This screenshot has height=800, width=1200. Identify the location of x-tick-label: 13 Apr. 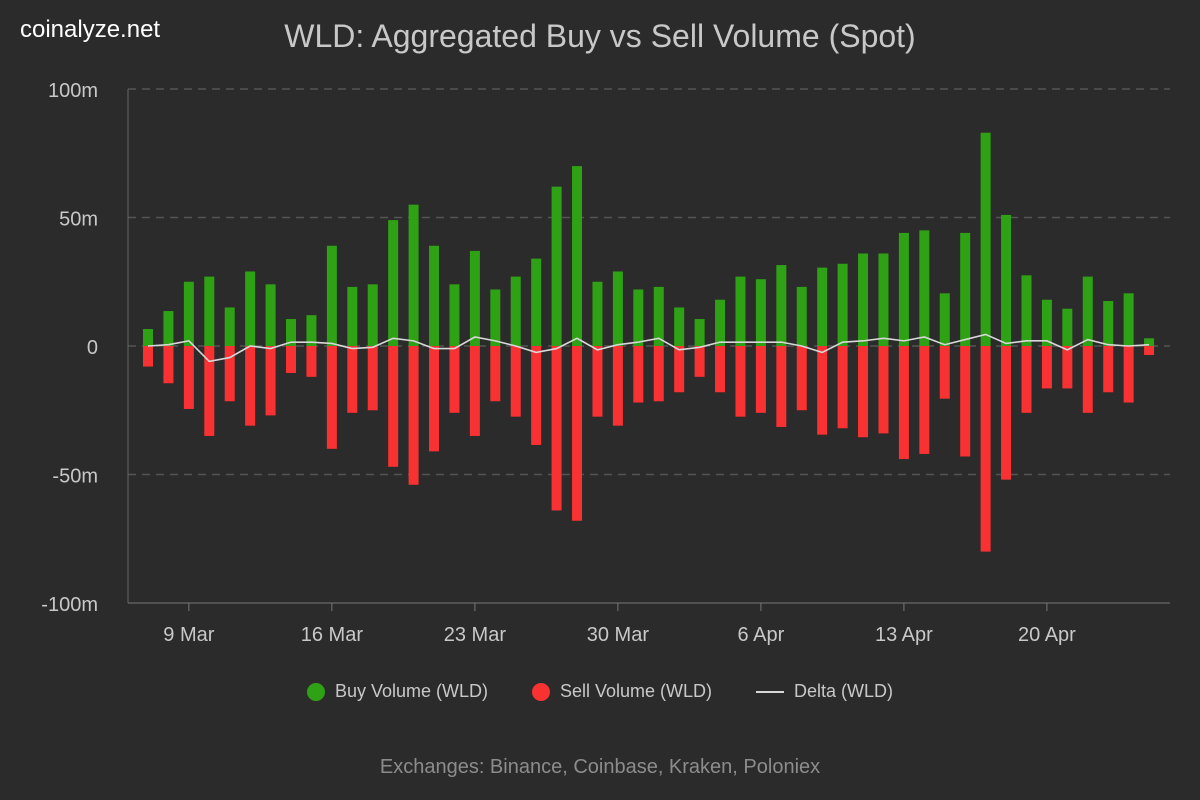
(904, 635).